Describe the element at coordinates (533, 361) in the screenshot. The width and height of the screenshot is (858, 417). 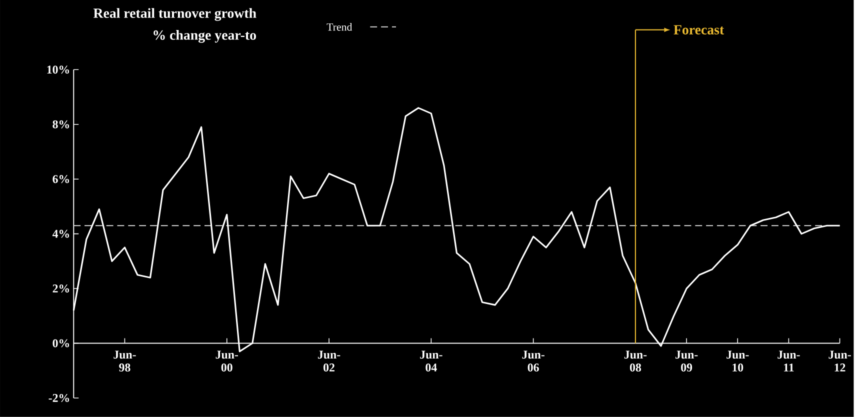
I see `x-tick-label: Jun-06` at that location.